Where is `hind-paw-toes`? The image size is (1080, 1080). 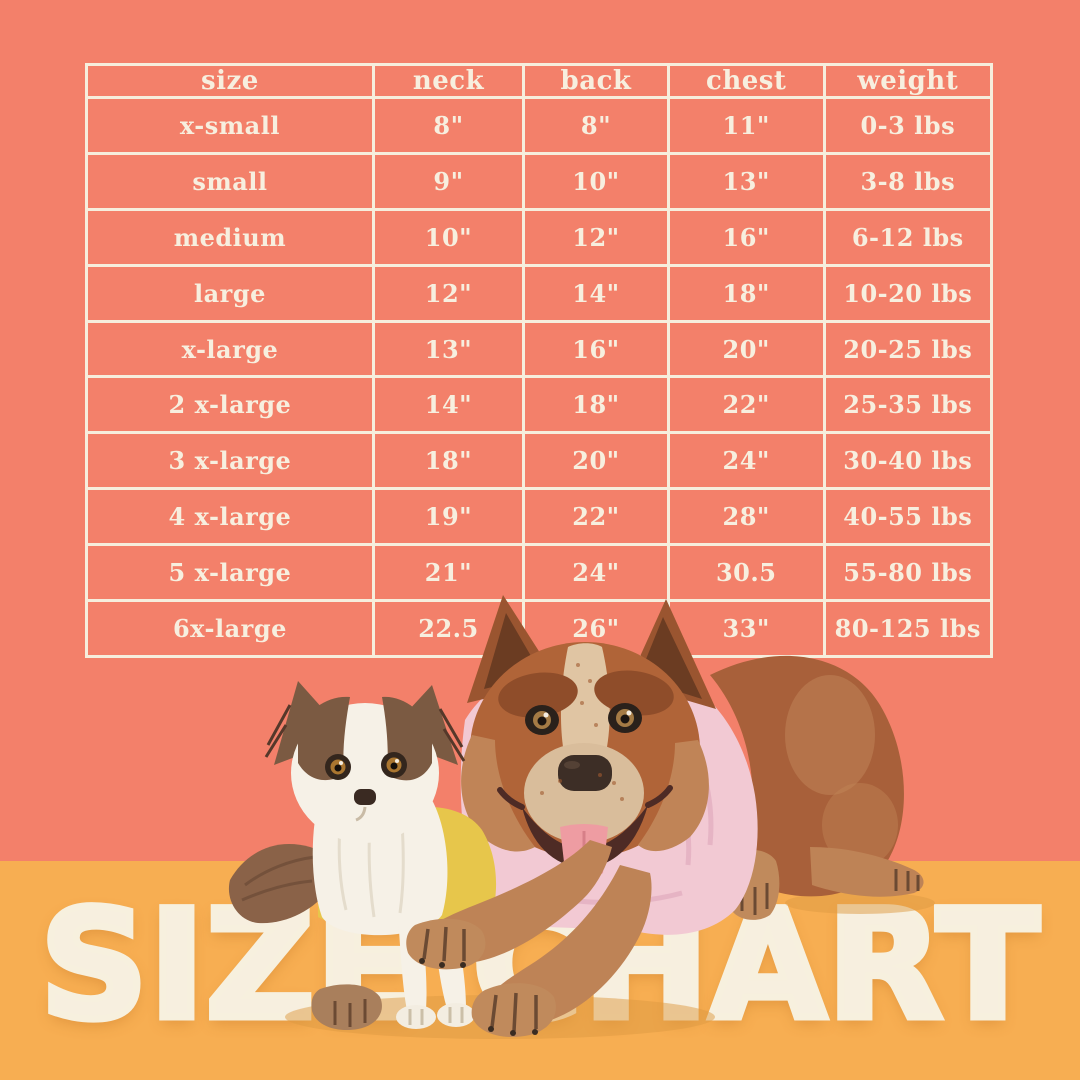 hind-paw-toes is located at coordinates (907, 880).